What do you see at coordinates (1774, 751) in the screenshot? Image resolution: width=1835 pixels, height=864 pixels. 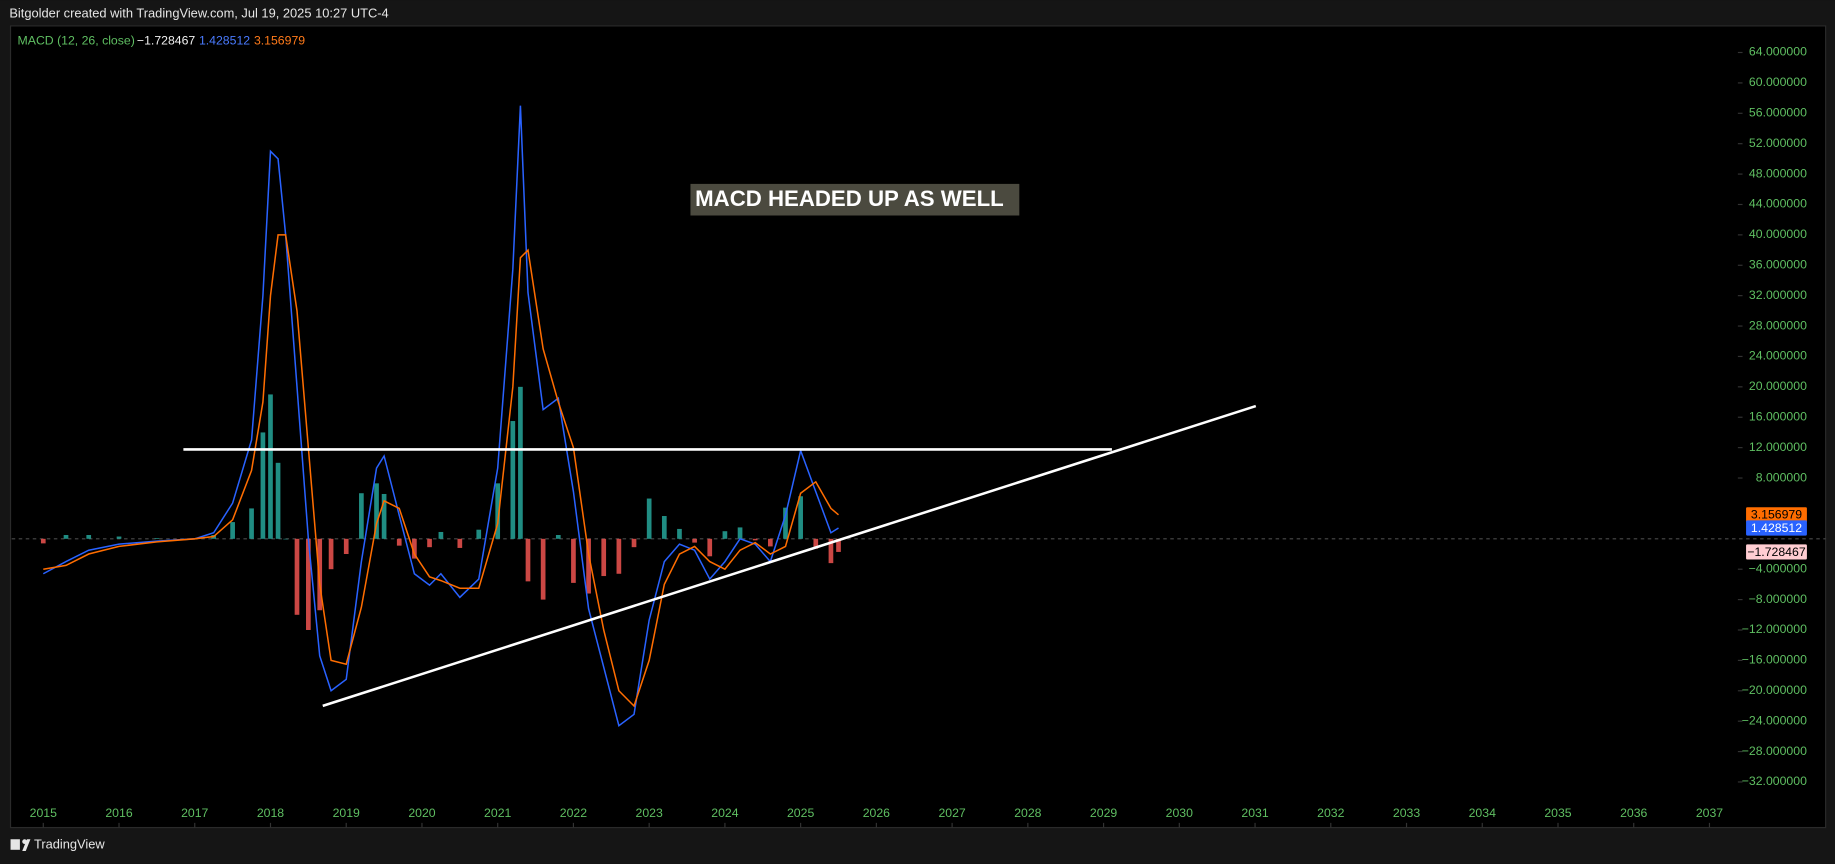 I see `y-tick-label: −28.000000` at bounding box center [1774, 751].